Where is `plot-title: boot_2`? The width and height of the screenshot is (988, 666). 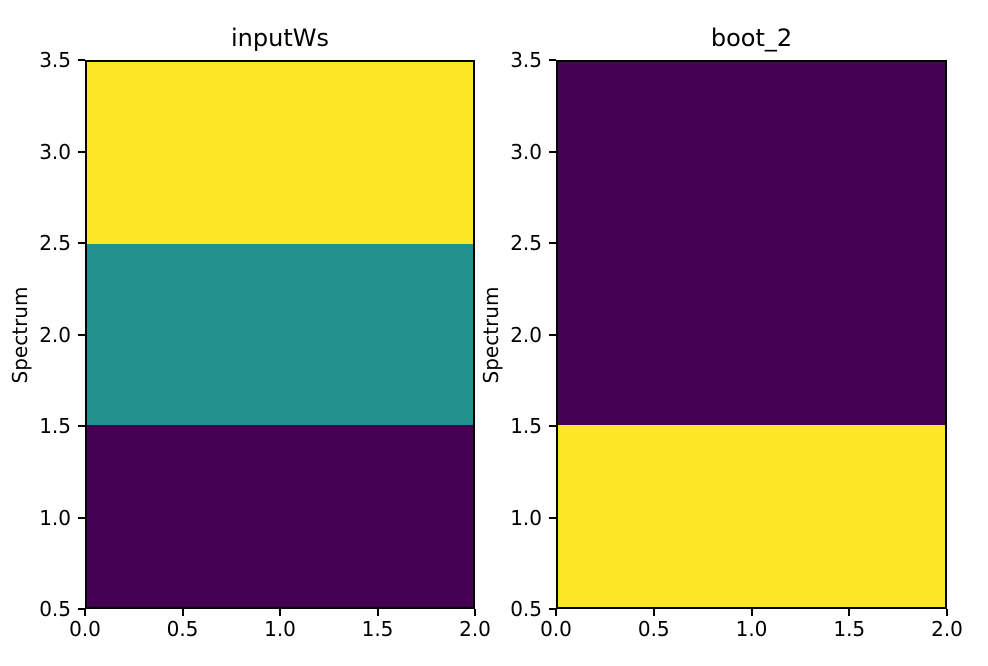 plot-title: boot_2 is located at coordinates (751, 38).